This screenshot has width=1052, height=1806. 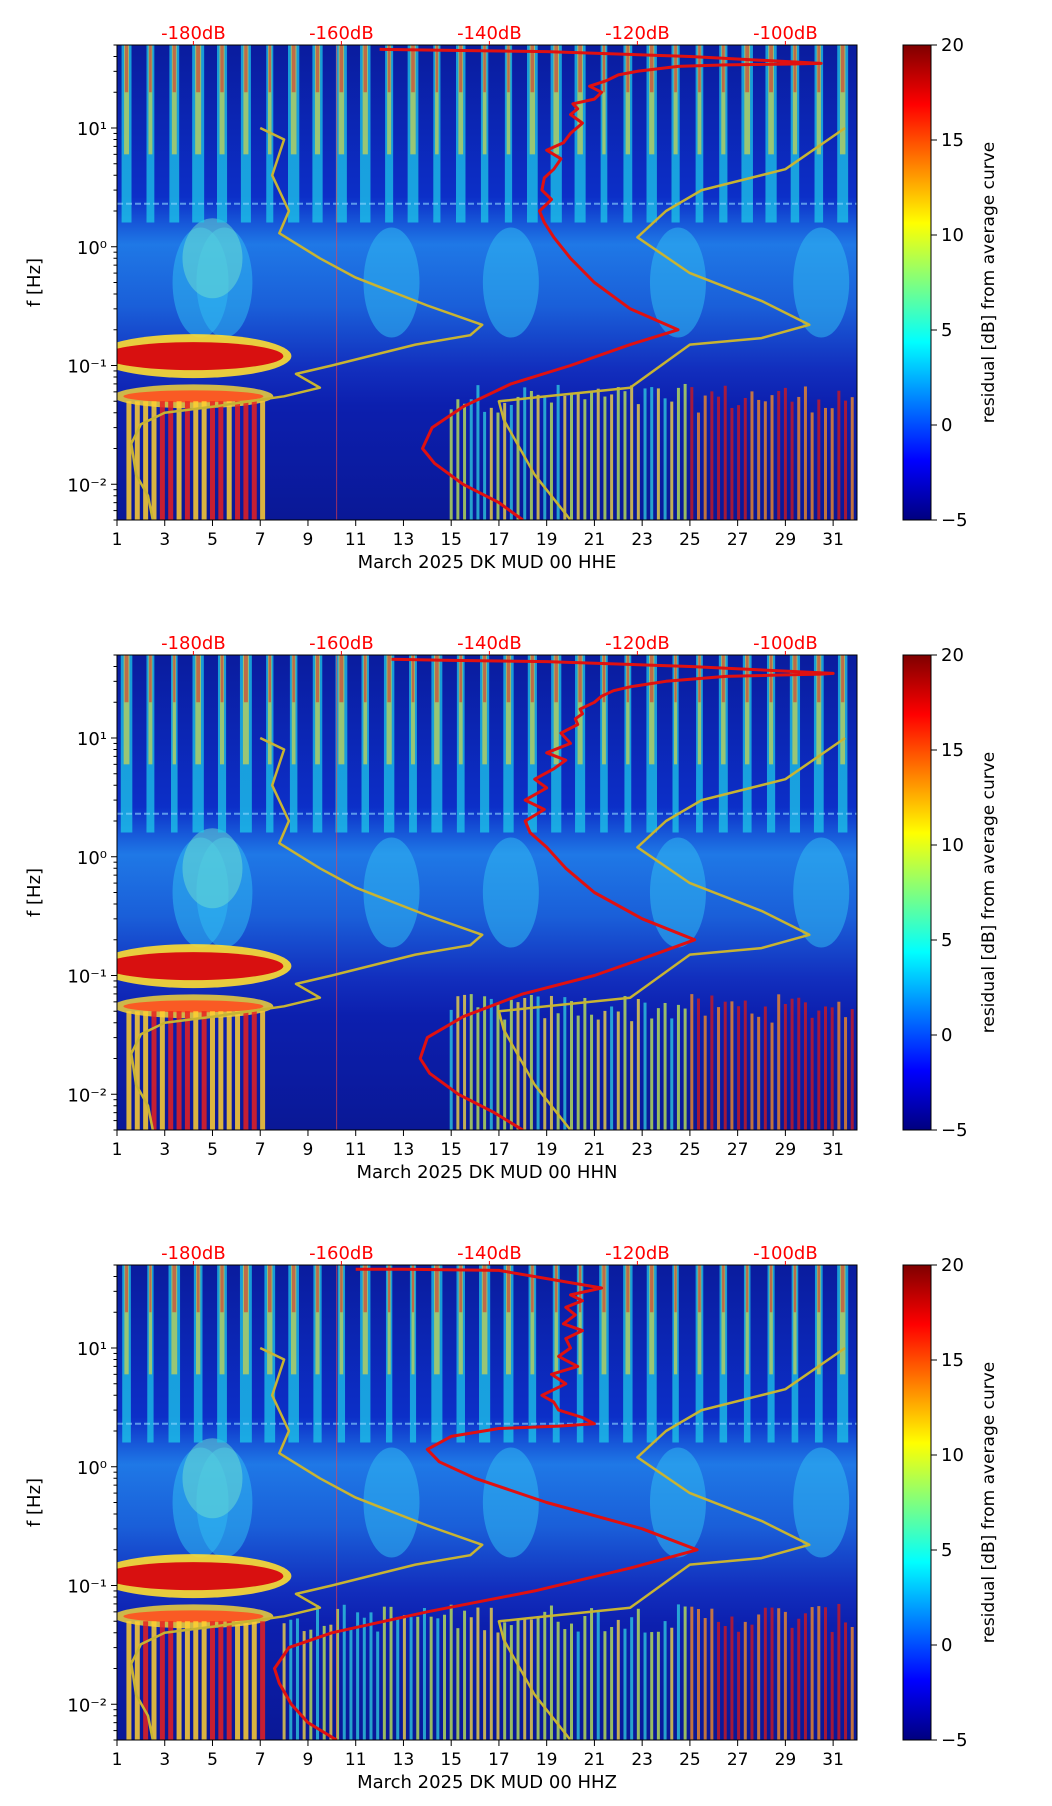 What do you see at coordinates (499, 540) in the screenshot?
I see `x-tick-label: 17` at bounding box center [499, 540].